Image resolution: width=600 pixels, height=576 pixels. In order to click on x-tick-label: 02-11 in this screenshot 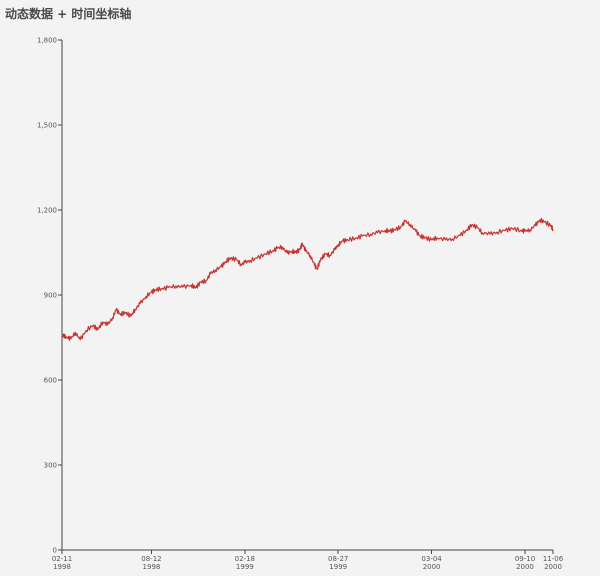, I will do `click(62, 559)`.